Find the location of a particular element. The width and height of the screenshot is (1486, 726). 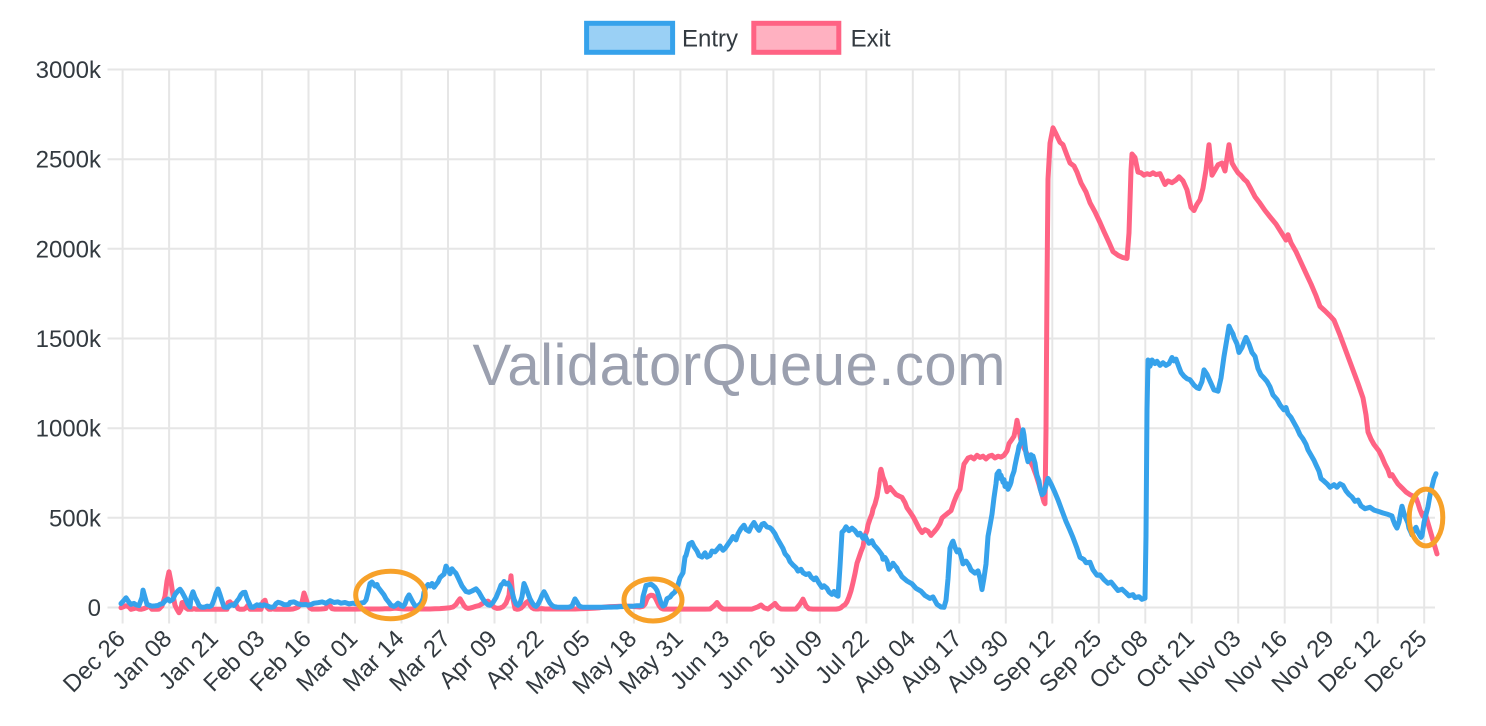

svg-text: 0 is located at coordinates (94, 608).